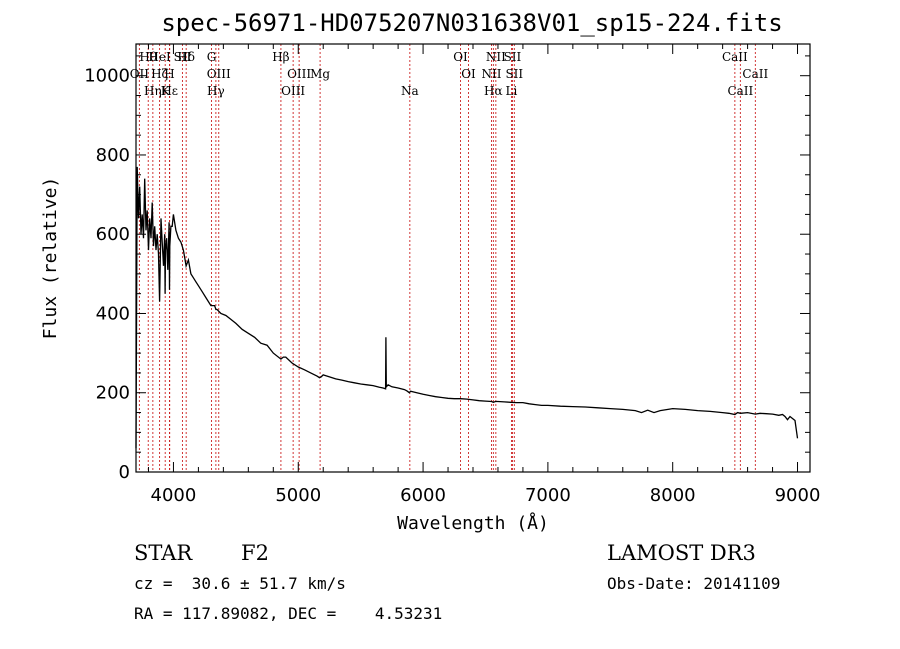 This screenshot has height=649, width=900. What do you see at coordinates (216, 91) in the screenshot?
I see `emission-line-label: Hγ` at bounding box center [216, 91].